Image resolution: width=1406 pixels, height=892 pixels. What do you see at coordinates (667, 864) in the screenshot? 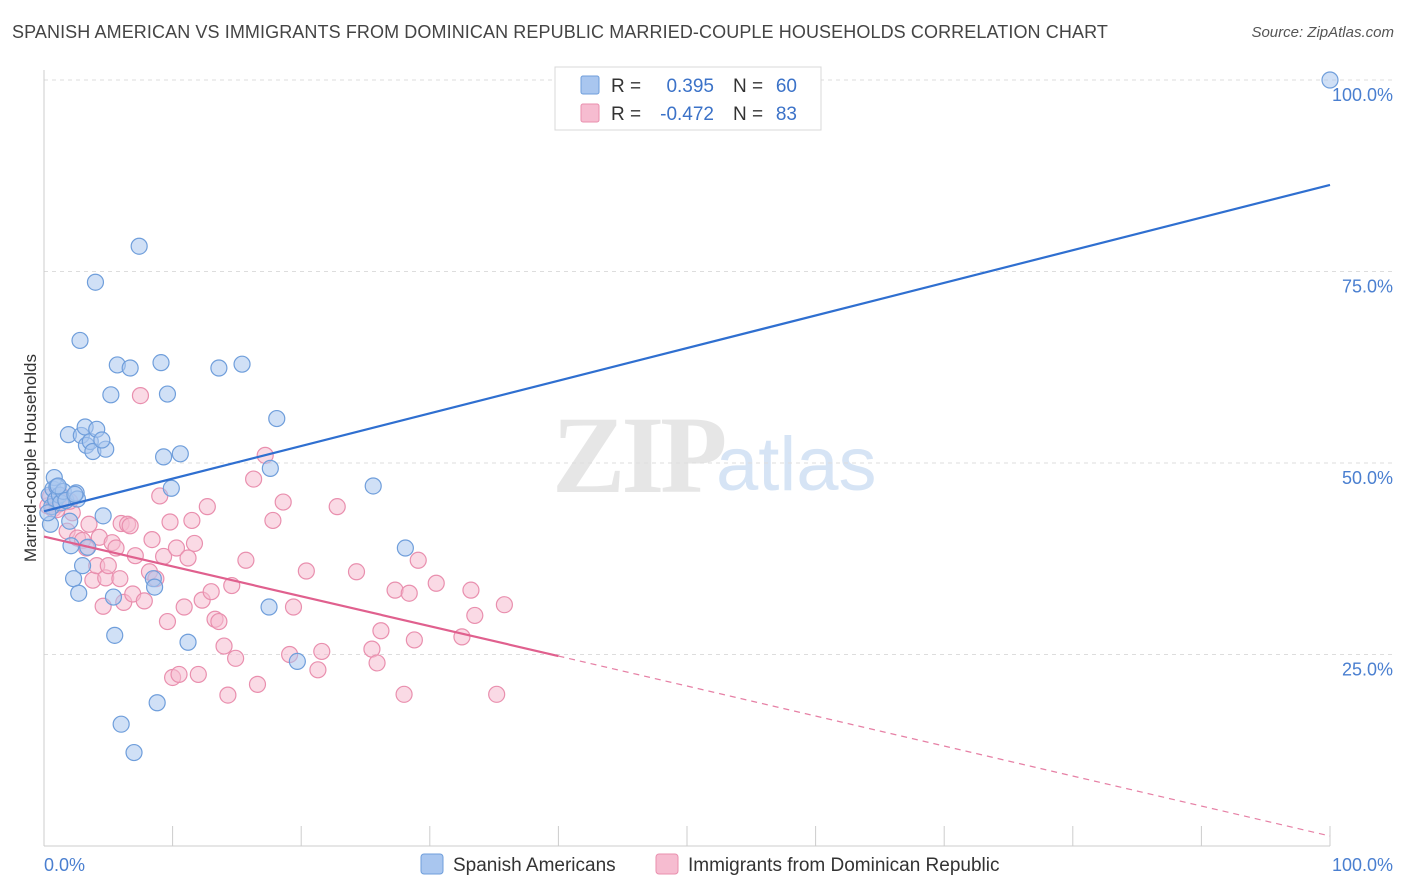
I see `bottom-legend-swatch-dominican` at bounding box center [667, 864].